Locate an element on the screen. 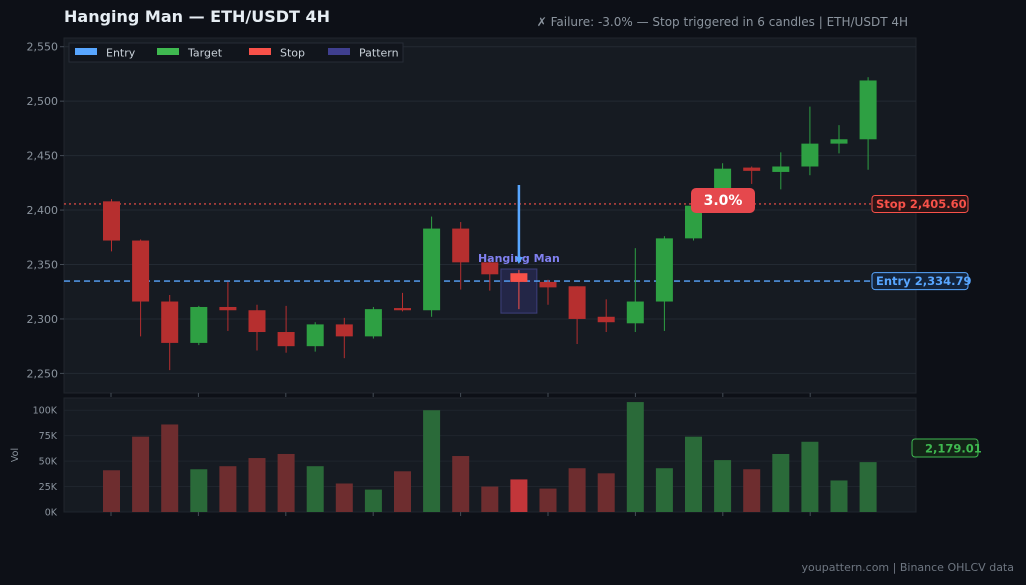 This screenshot has width=1026, height=585. stop-tag-label: Stop 2,405.60 is located at coordinates (921, 204).